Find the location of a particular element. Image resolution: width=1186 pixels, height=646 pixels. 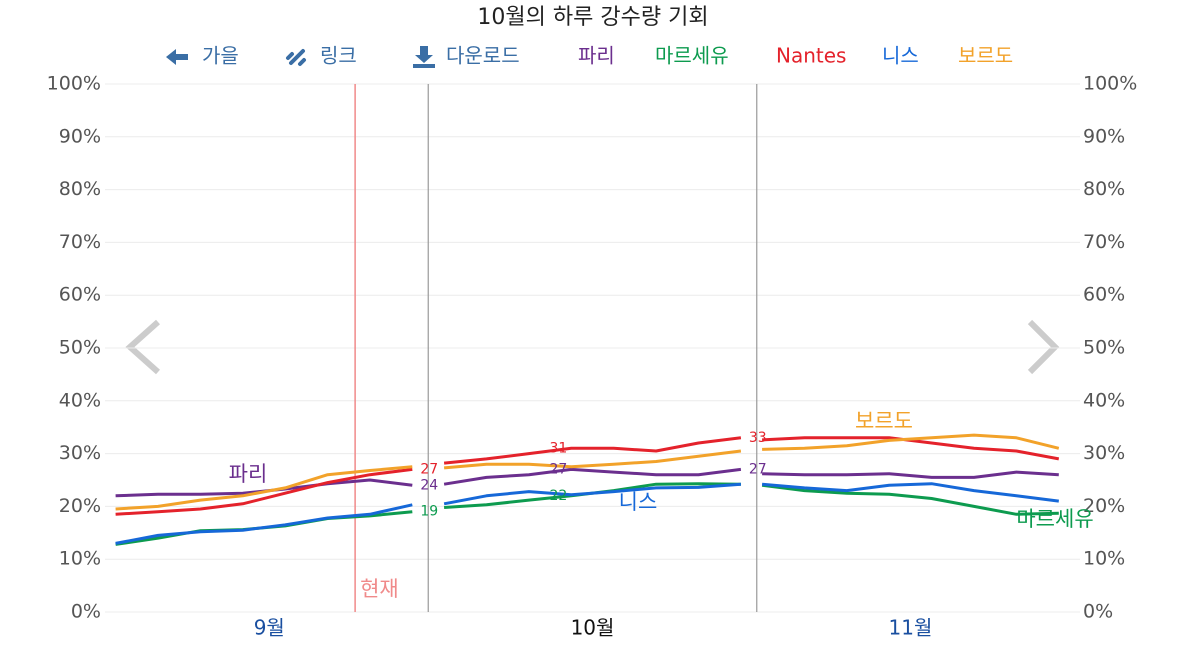

y-tick-label-right: 70% is located at coordinates (1104, 242).